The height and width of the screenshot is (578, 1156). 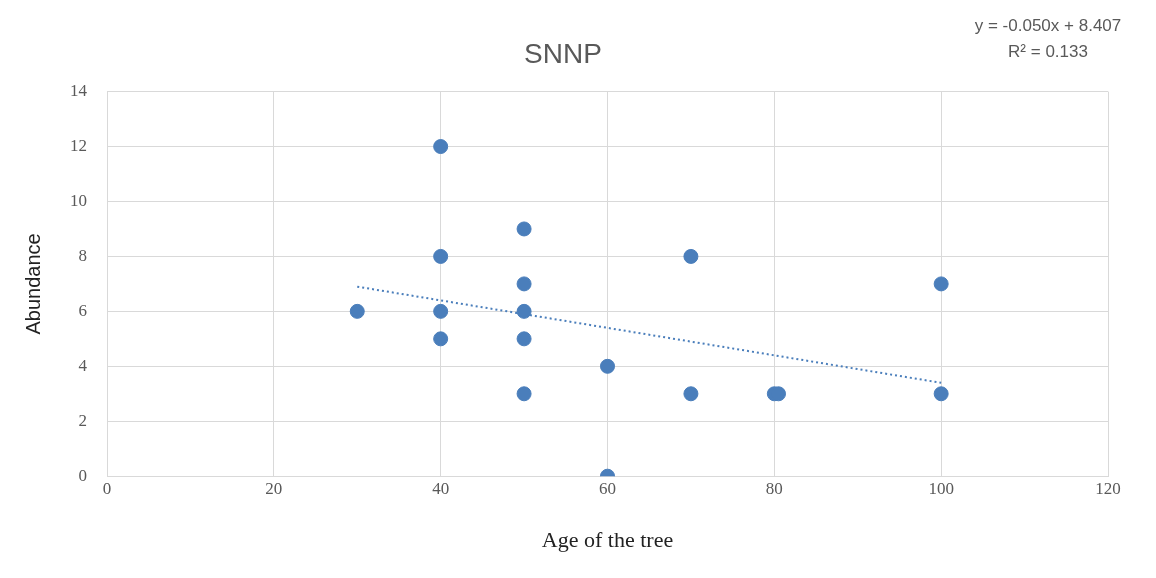 What do you see at coordinates (82, 475) in the screenshot?
I see `y-tick-label: 0` at bounding box center [82, 475].